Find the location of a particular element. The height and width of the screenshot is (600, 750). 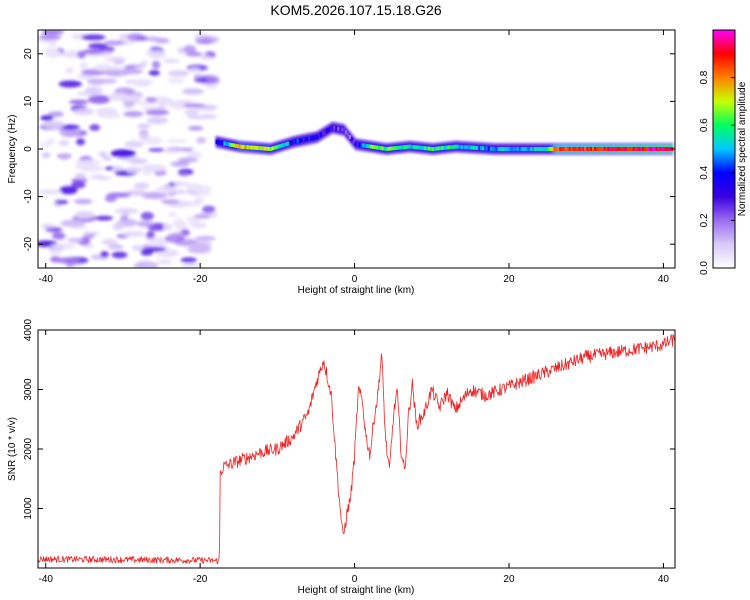

spectrogram-y-tick-label: -10 is located at coordinates (28, 196).